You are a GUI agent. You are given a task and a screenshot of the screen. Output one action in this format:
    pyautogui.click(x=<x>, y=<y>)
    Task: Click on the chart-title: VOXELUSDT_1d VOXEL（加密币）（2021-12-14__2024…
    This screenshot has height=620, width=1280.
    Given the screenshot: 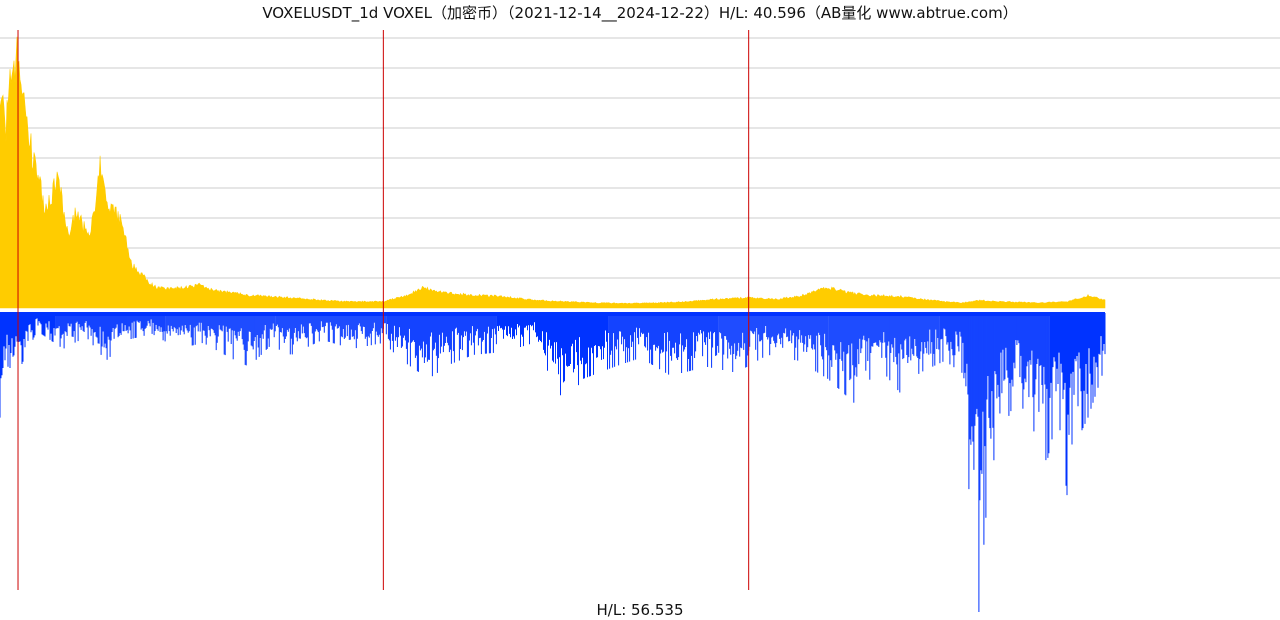 What is the action you would take?
    pyautogui.click(x=640, y=13)
    